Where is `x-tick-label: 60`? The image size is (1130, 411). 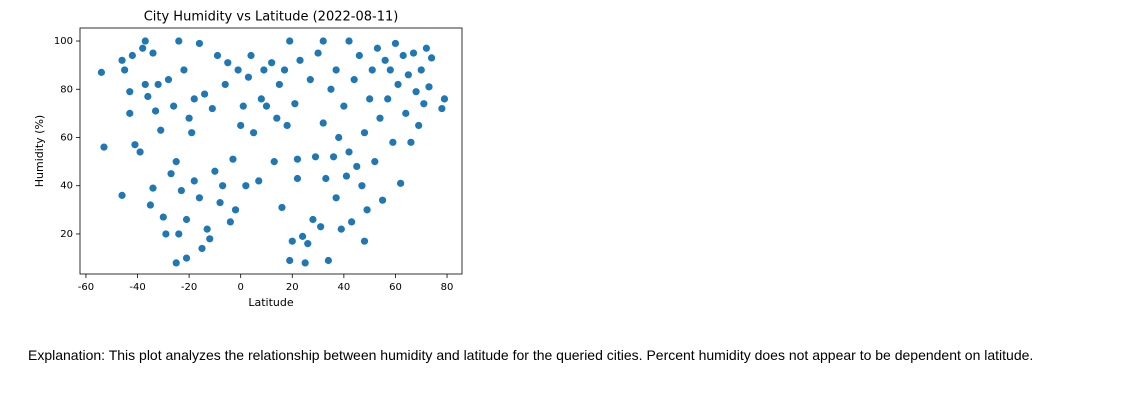 x-tick-label: 60 is located at coordinates (395, 287).